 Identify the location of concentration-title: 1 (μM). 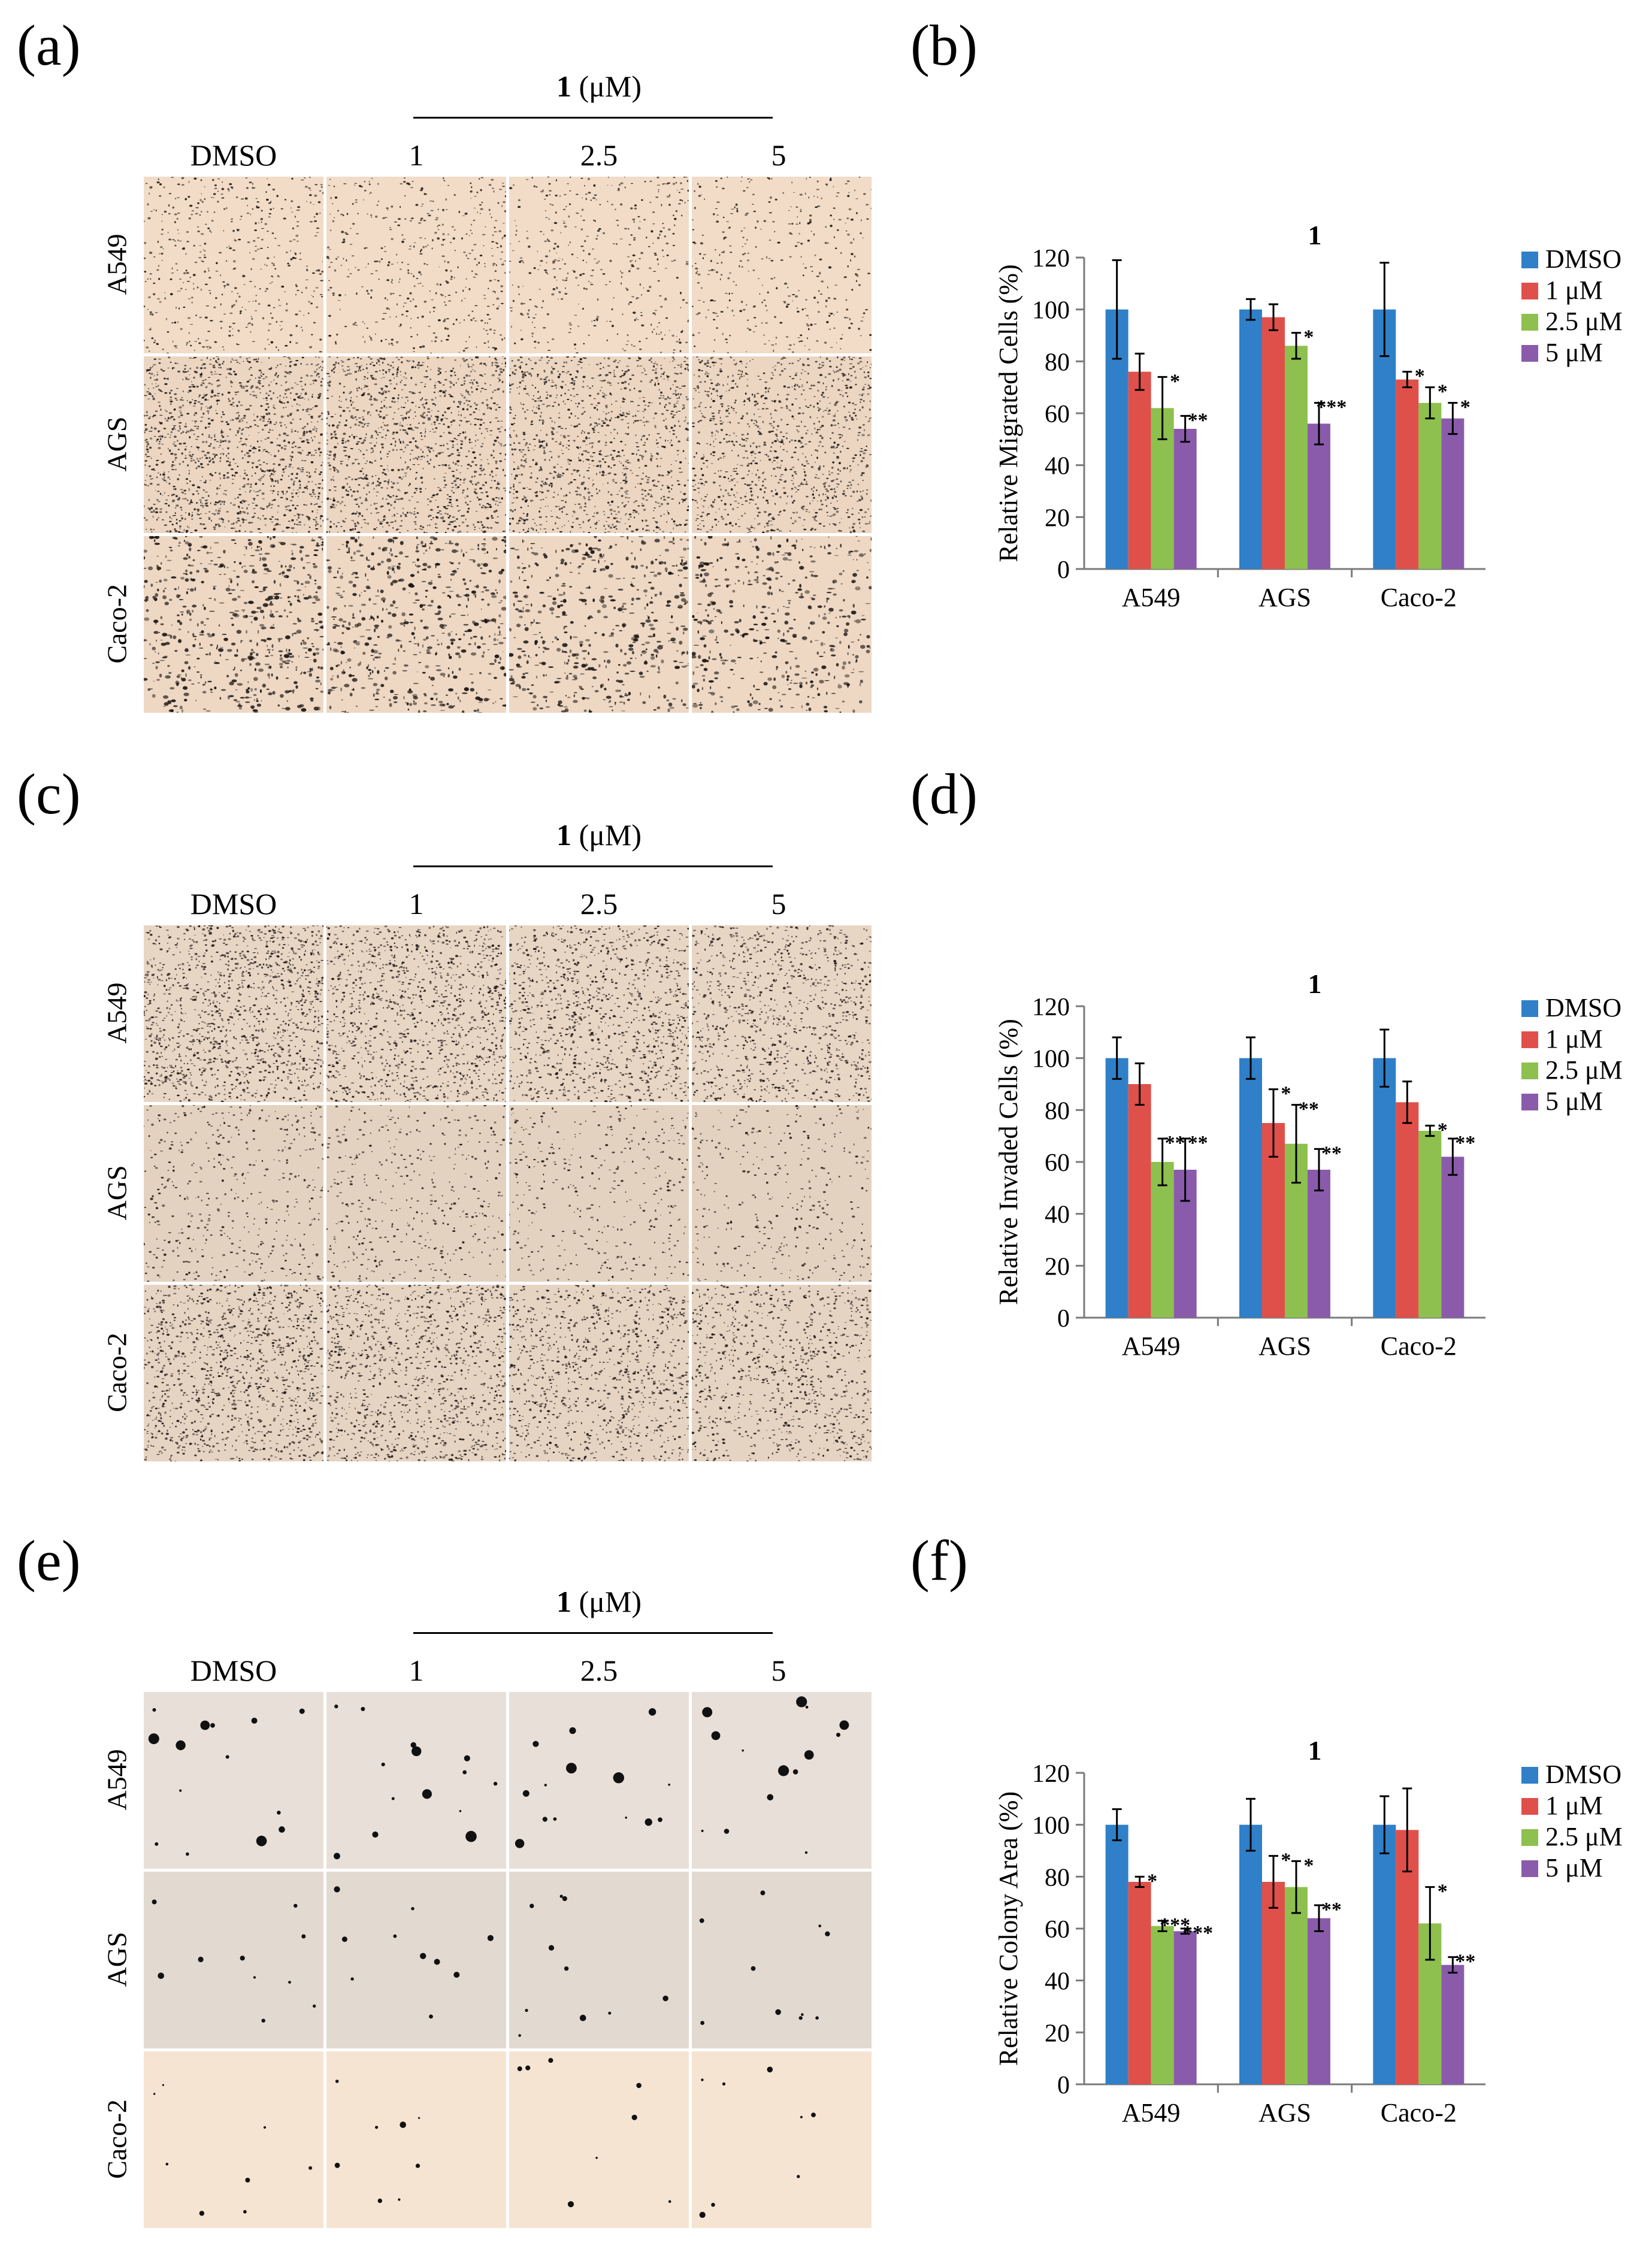
(599, 1601).